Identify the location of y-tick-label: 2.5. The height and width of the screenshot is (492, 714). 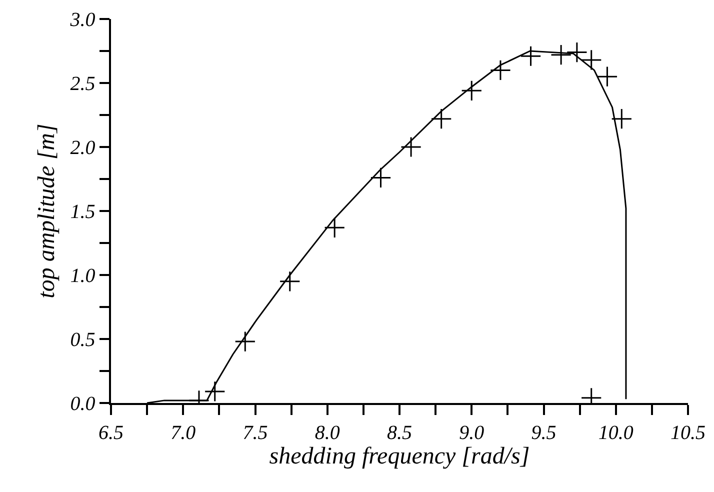
(83, 84).